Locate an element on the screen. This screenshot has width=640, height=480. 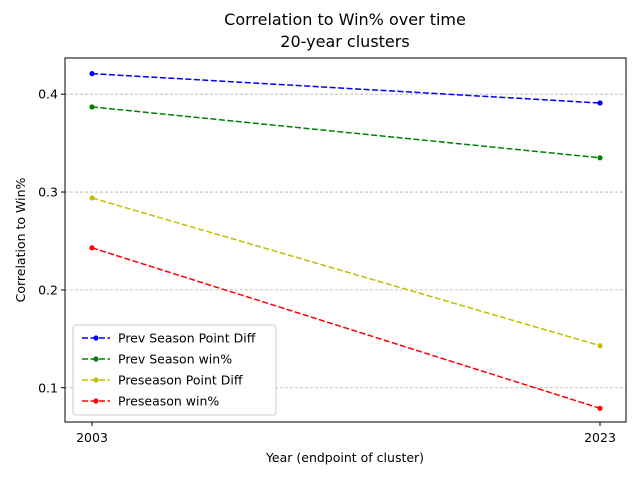
y-tick-label: 0.4 is located at coordinates (48, 94).